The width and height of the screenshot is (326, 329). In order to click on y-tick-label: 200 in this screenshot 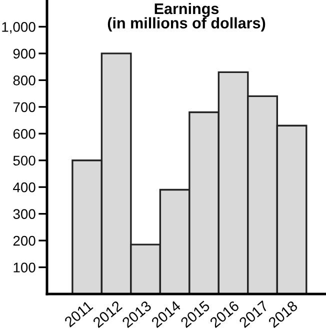, I will do `click(24, 241)`.